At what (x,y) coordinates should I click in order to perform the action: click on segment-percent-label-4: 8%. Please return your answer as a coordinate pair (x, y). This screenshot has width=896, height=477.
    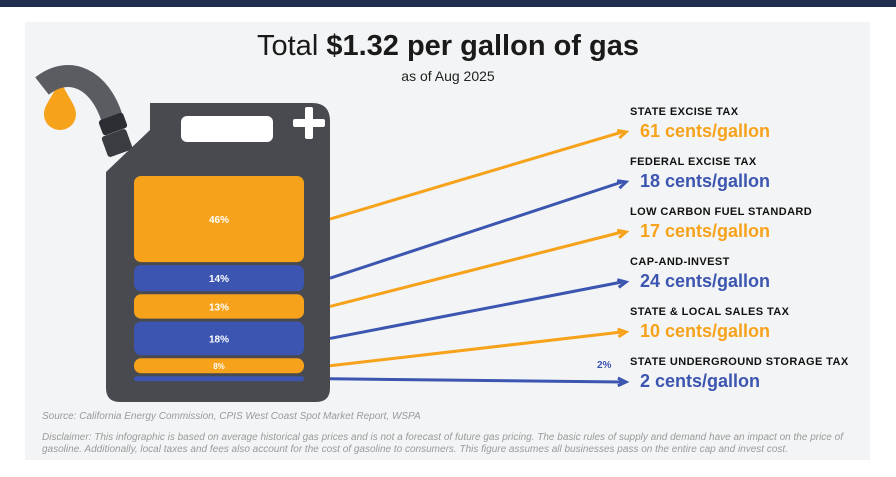
    Looking at the image, I should click on (219, 366).